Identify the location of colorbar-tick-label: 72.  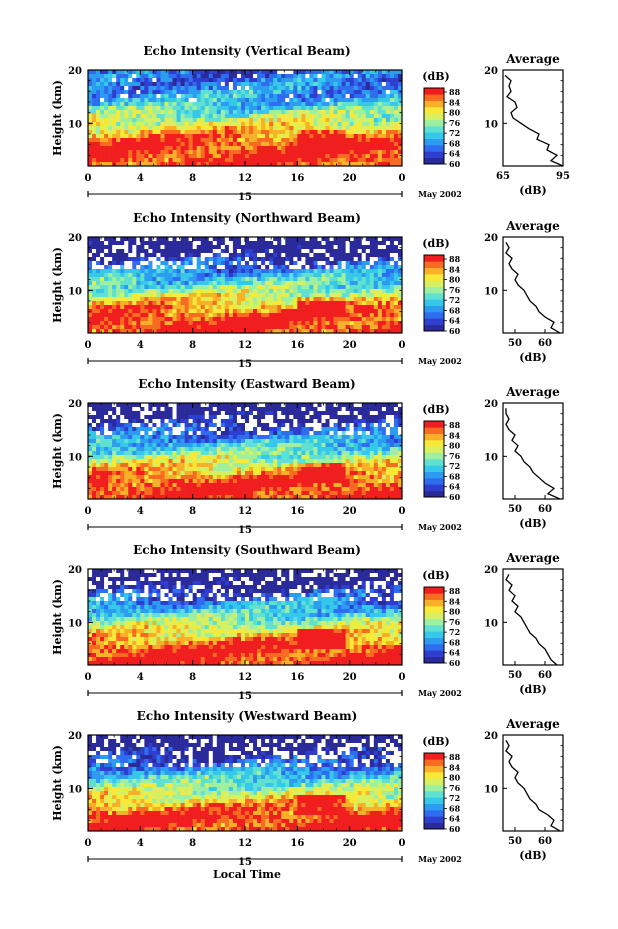
(454, 133).